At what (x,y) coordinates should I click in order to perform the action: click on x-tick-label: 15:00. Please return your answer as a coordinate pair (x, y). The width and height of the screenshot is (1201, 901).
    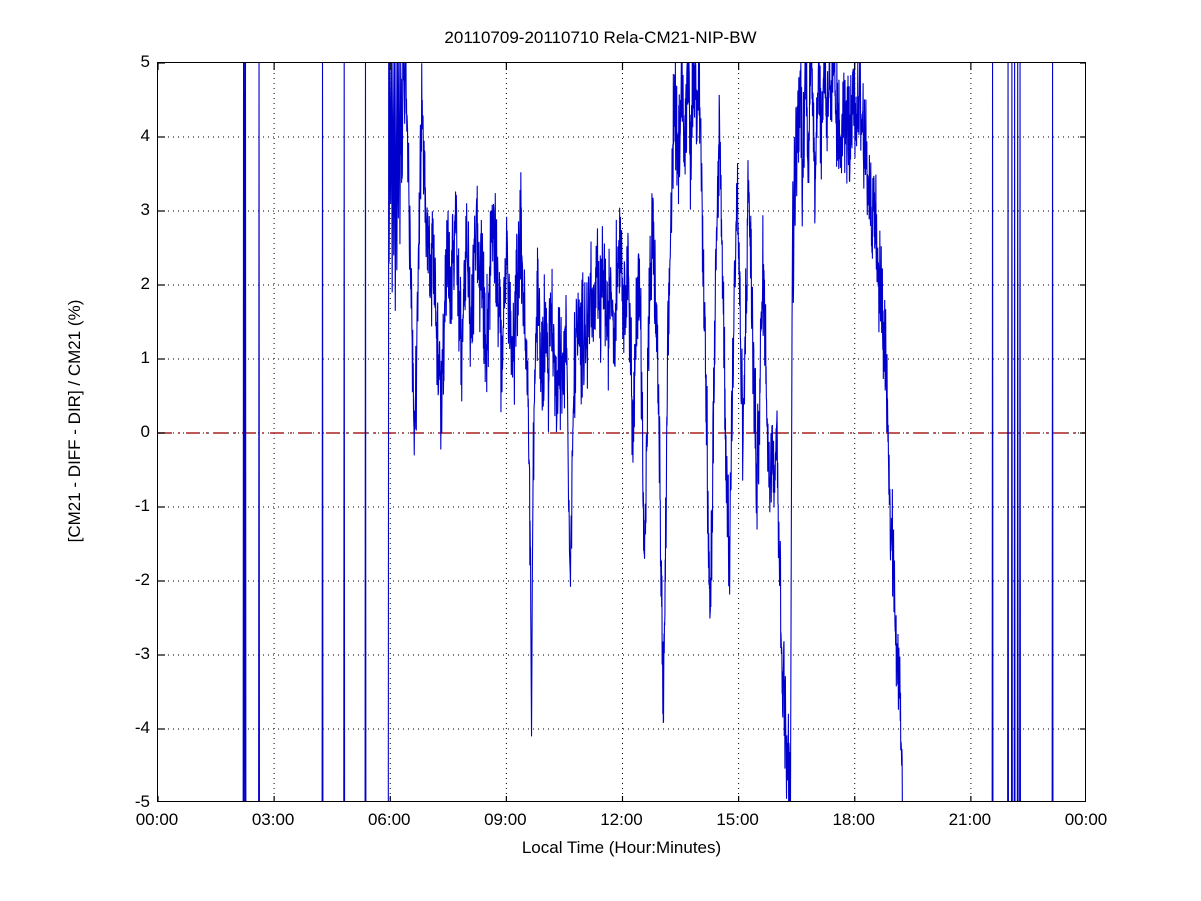
    Looking at the image, I should click on (737, 819).